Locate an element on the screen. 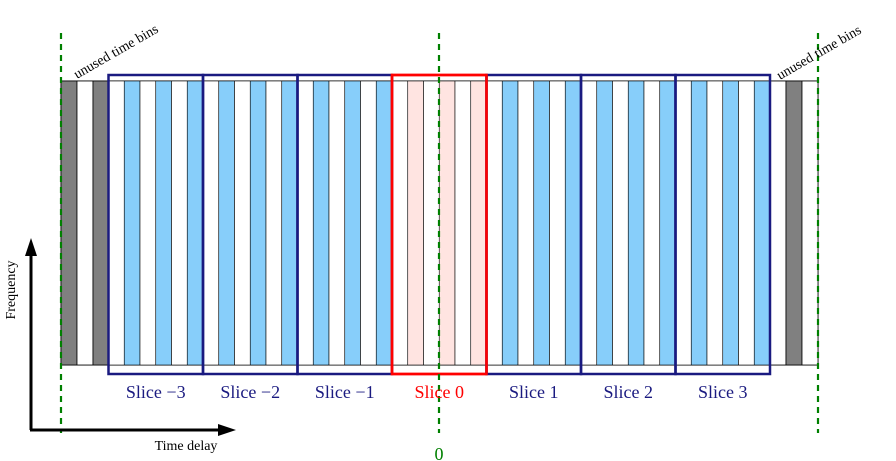 This screenshot has height=461, width=896. slice-label: Slice 3 is located at coordinates (723, 392).